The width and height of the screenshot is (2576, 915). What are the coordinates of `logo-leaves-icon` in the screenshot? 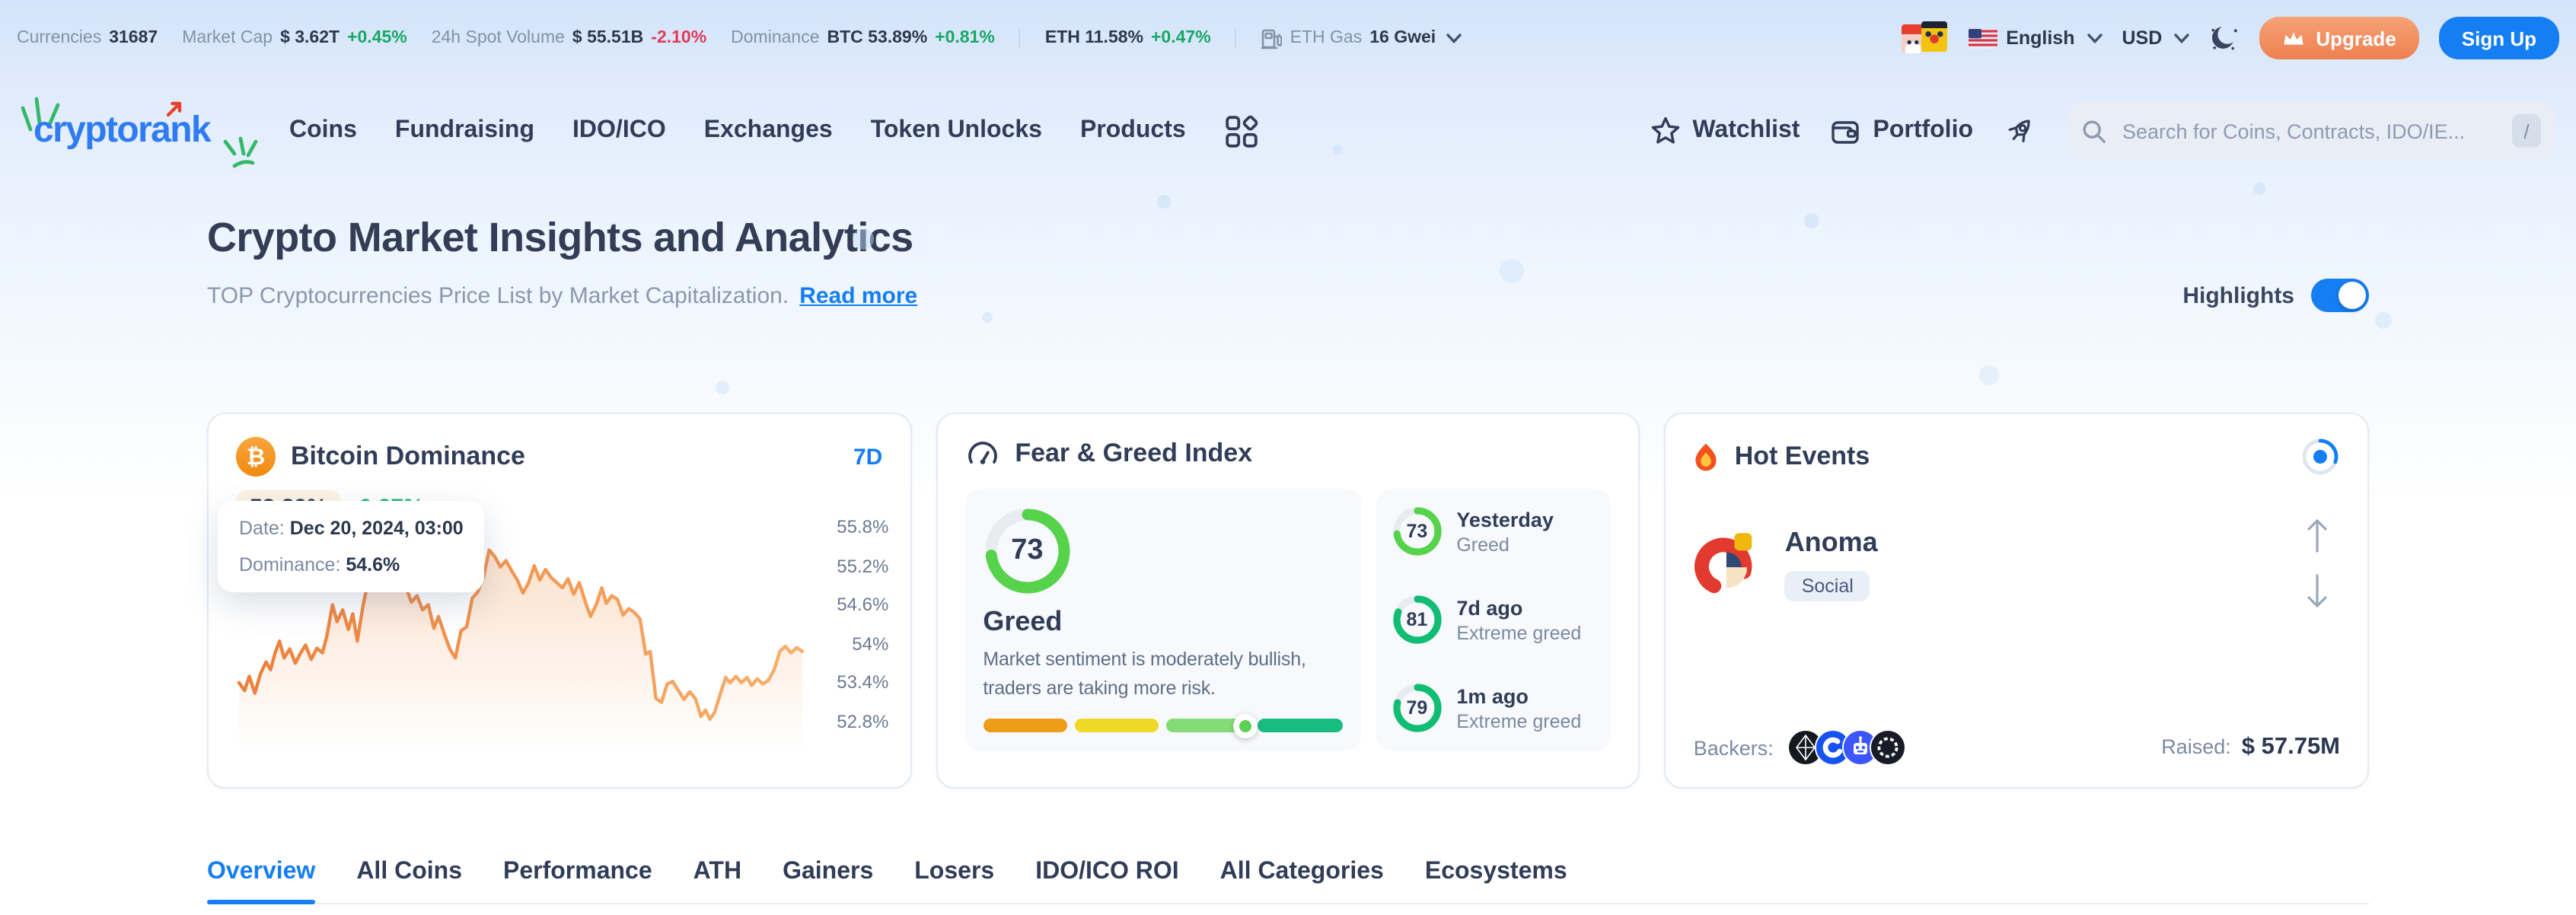 It's located at (240, 152).